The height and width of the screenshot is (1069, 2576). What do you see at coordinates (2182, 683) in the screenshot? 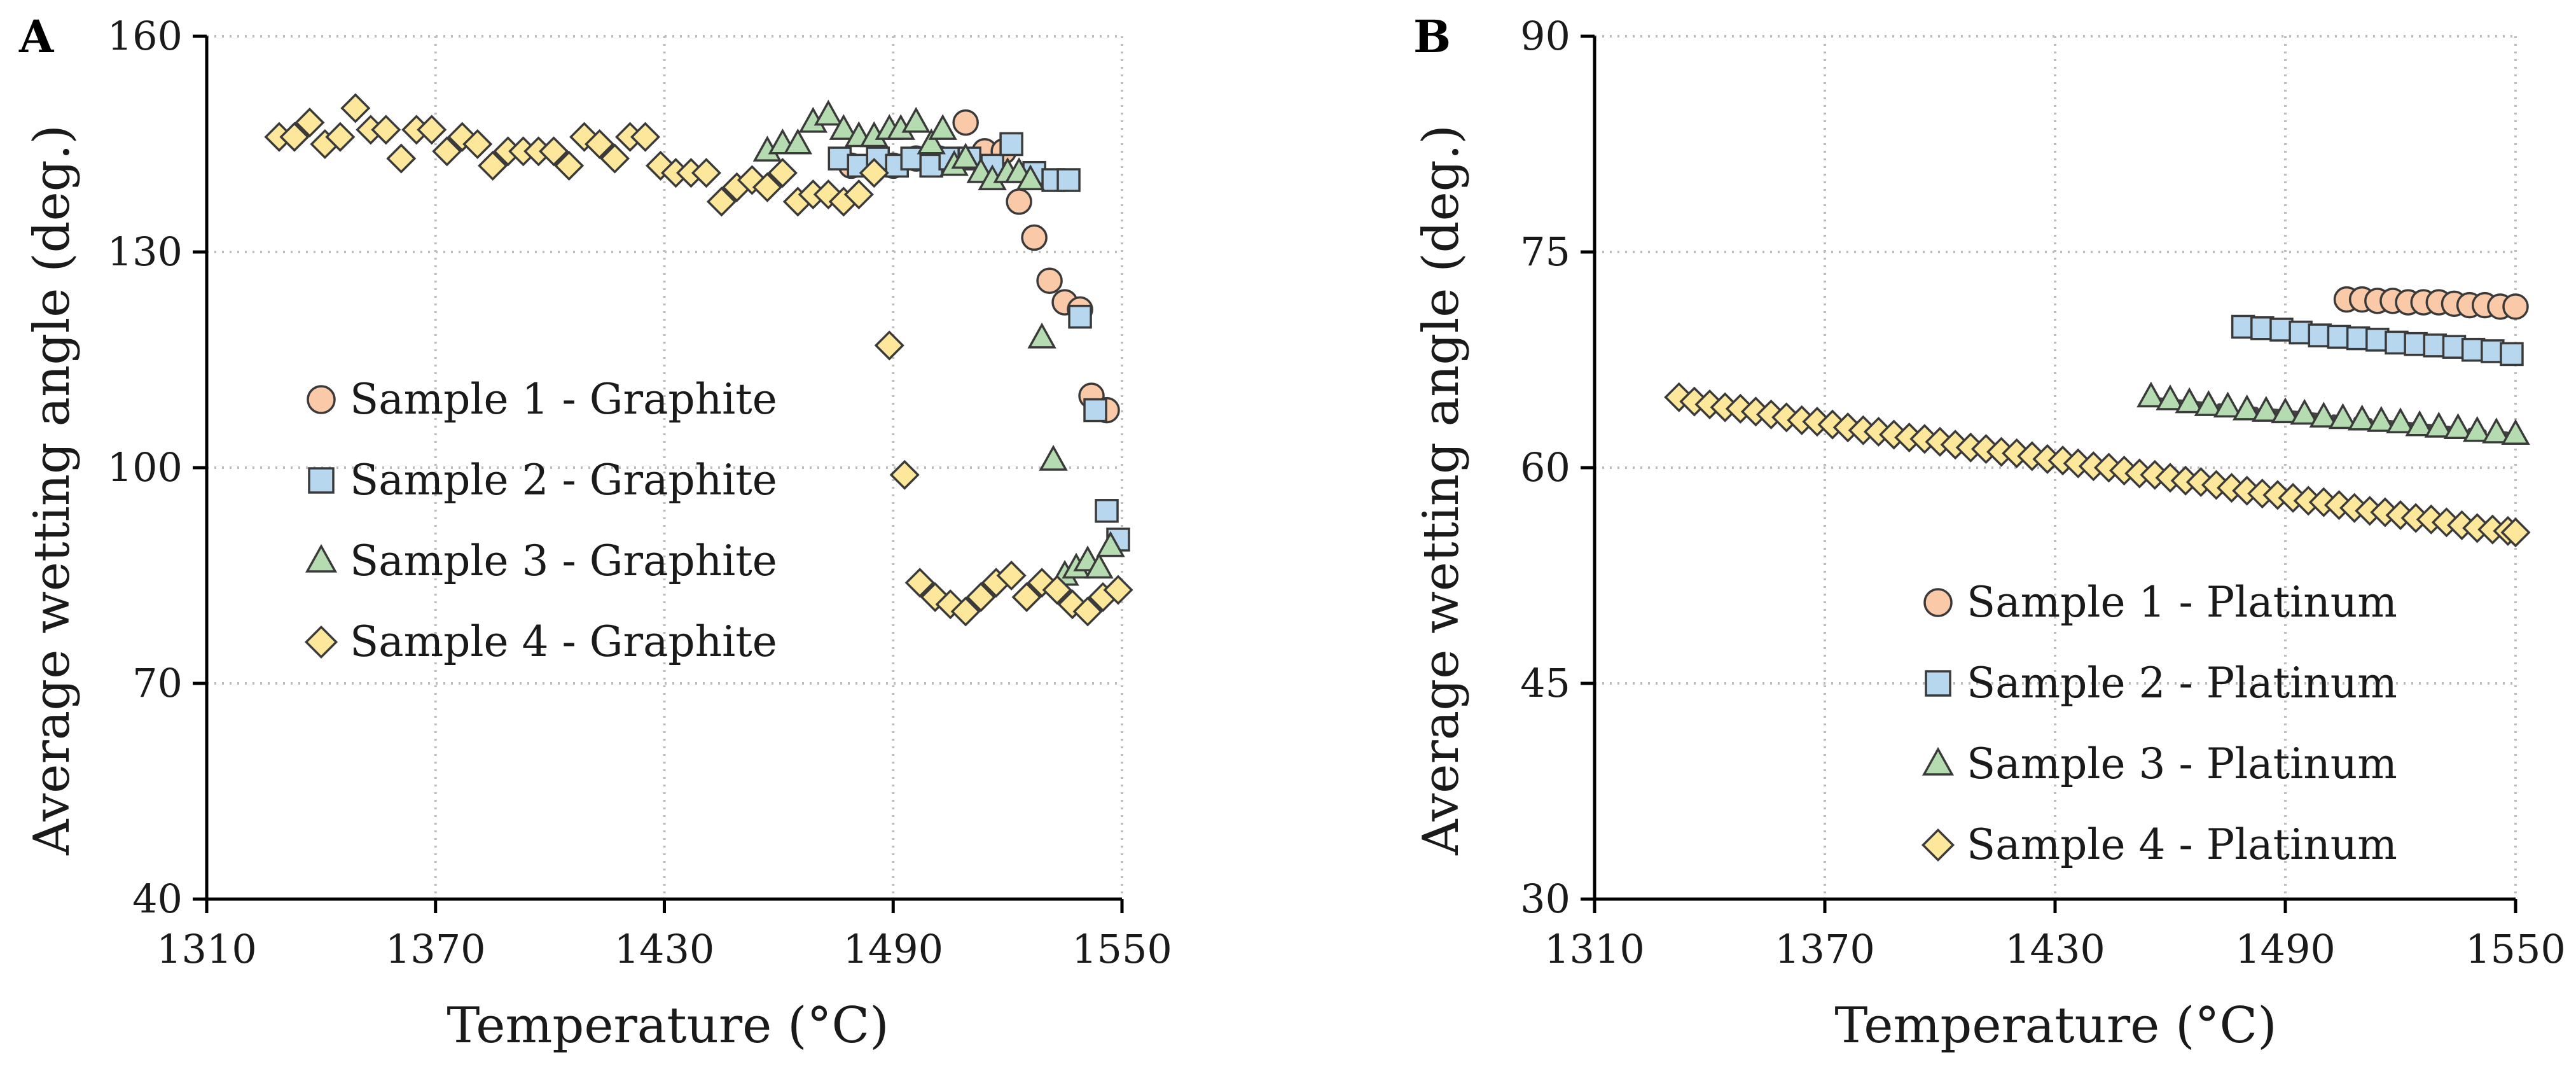
I see `legend-label-series-2: Sample 2 - Platinum` at bounding box center [2182, 683].